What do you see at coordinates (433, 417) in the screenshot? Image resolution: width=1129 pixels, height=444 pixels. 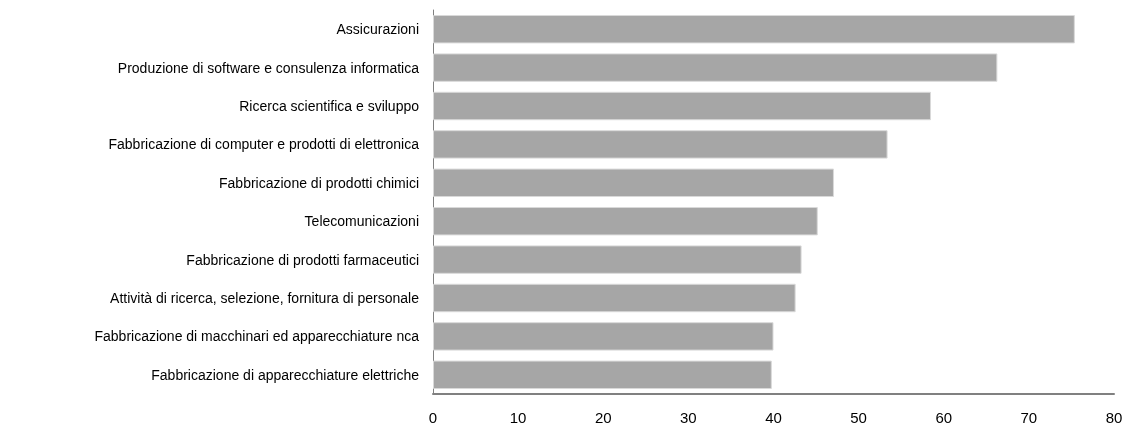 I see `x-tick-label: 0` at bounding box center [433, 417].